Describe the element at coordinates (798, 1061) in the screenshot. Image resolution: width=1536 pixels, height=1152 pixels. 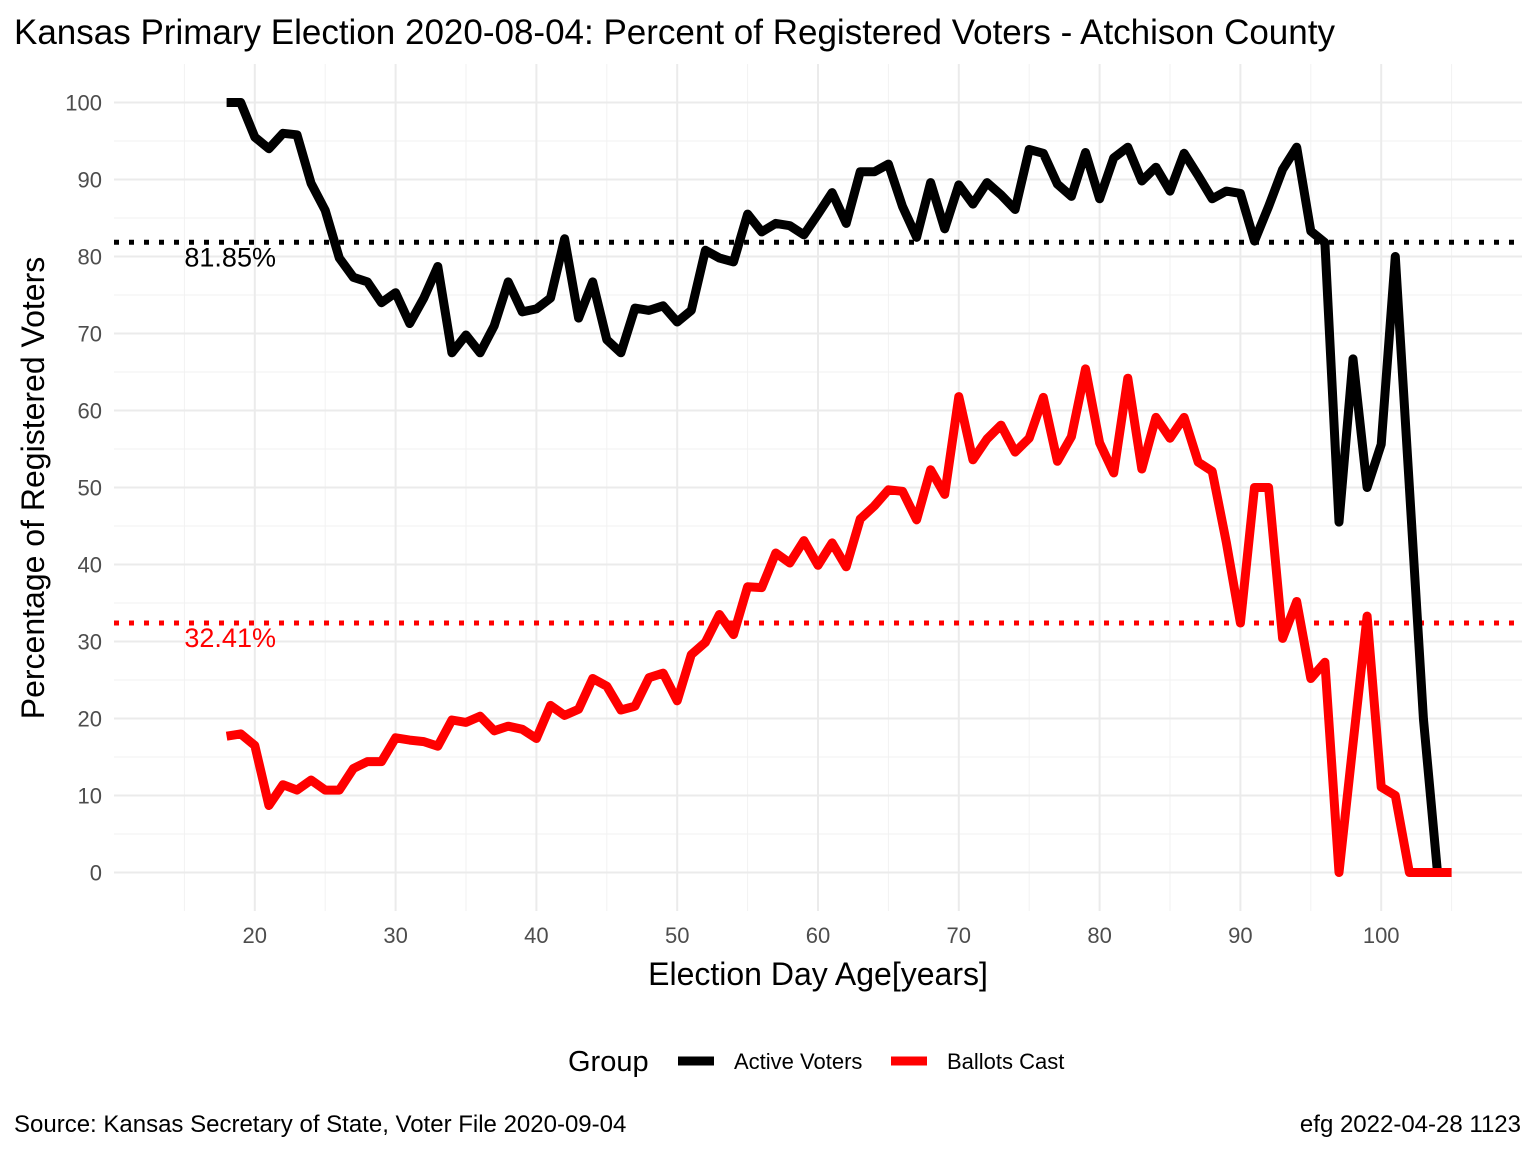
I see `legend-label-active-voters: Active Voters` at that location.